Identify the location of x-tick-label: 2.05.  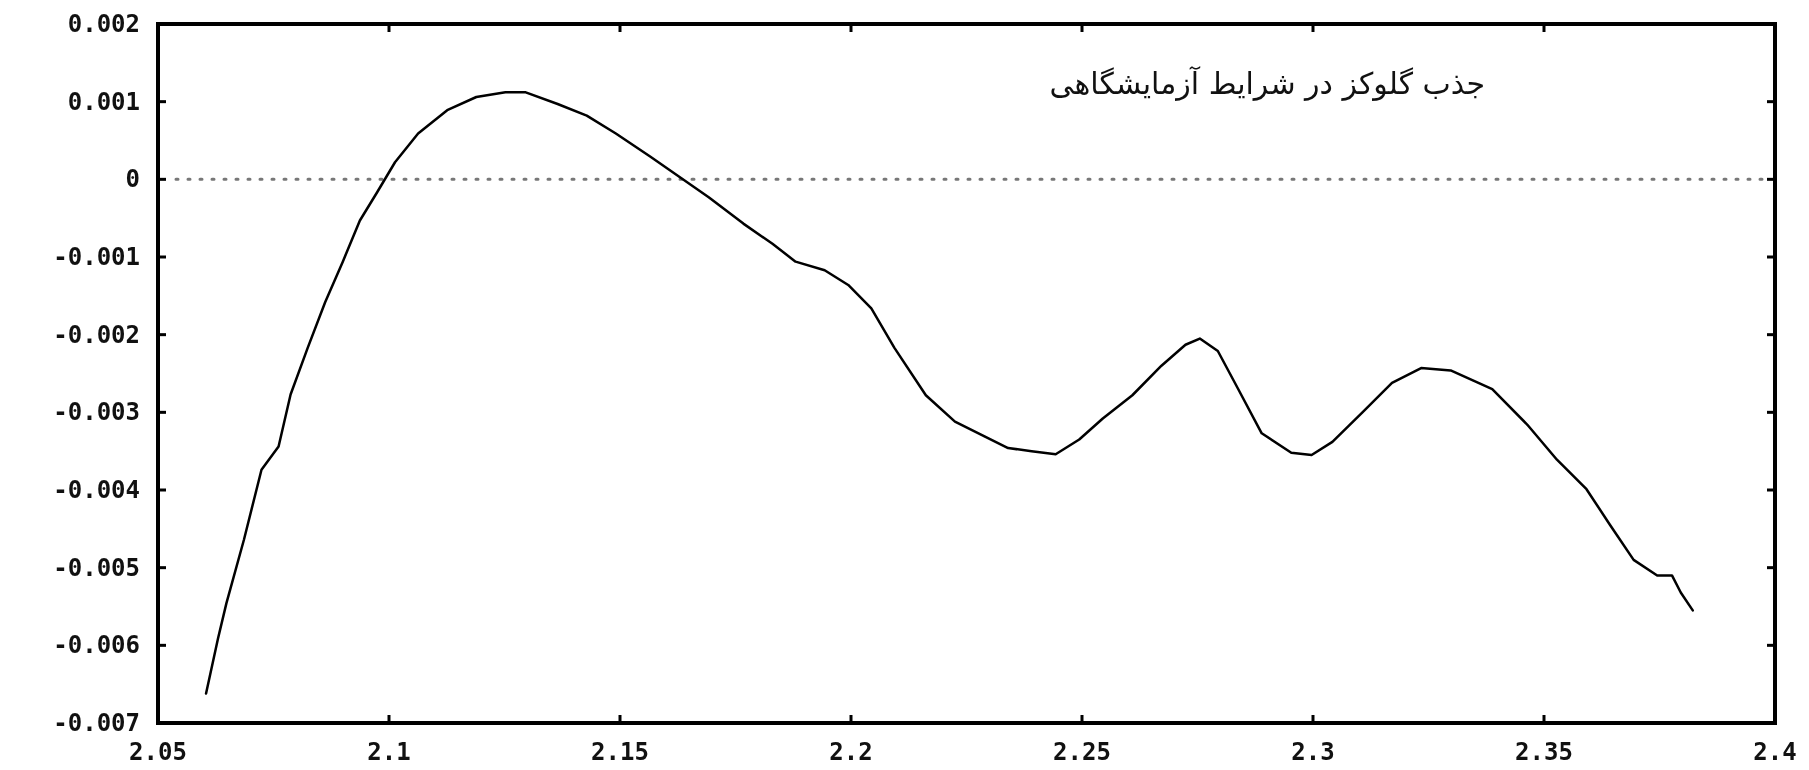
(158, 752).